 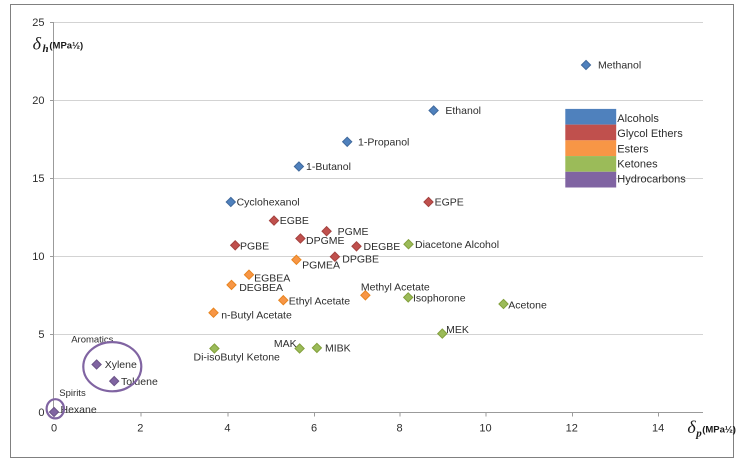 I want to click on svg-text: DPGBE, so click(x=360, y=259).